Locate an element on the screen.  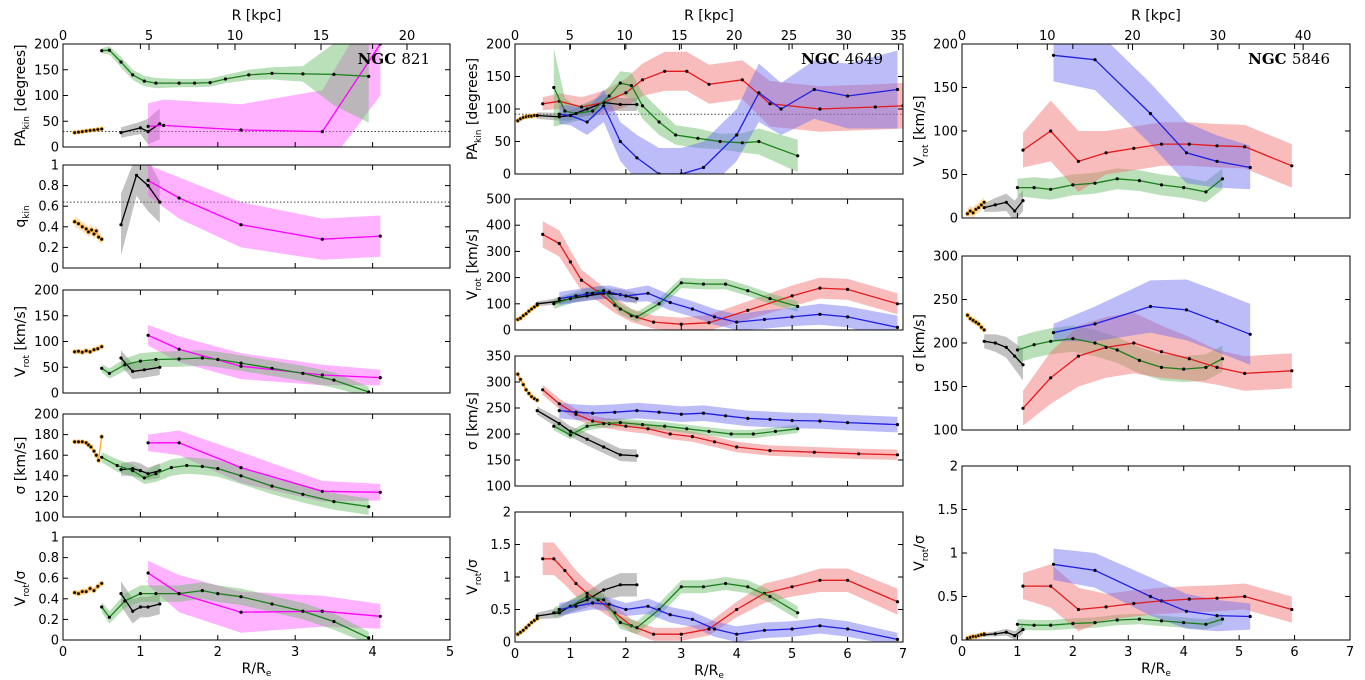
y-tick-label: 400 is located at coordinates (498, 226).